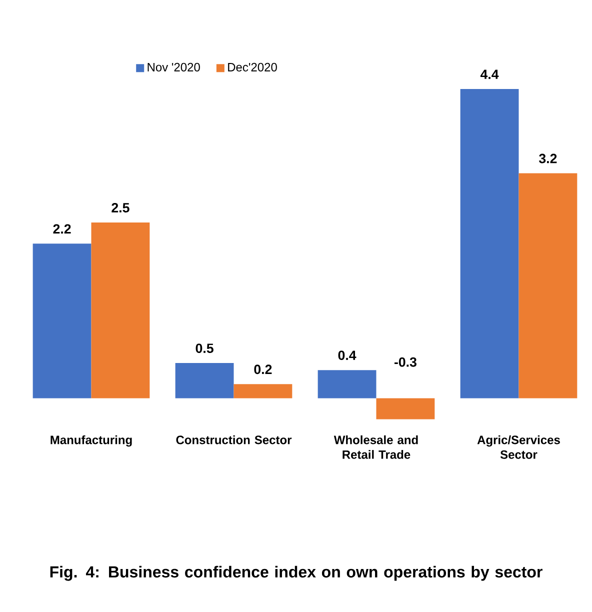  Describe the element at coordinates (205, 349) in the screenshot. I see `data-label: 0.5` at that location.